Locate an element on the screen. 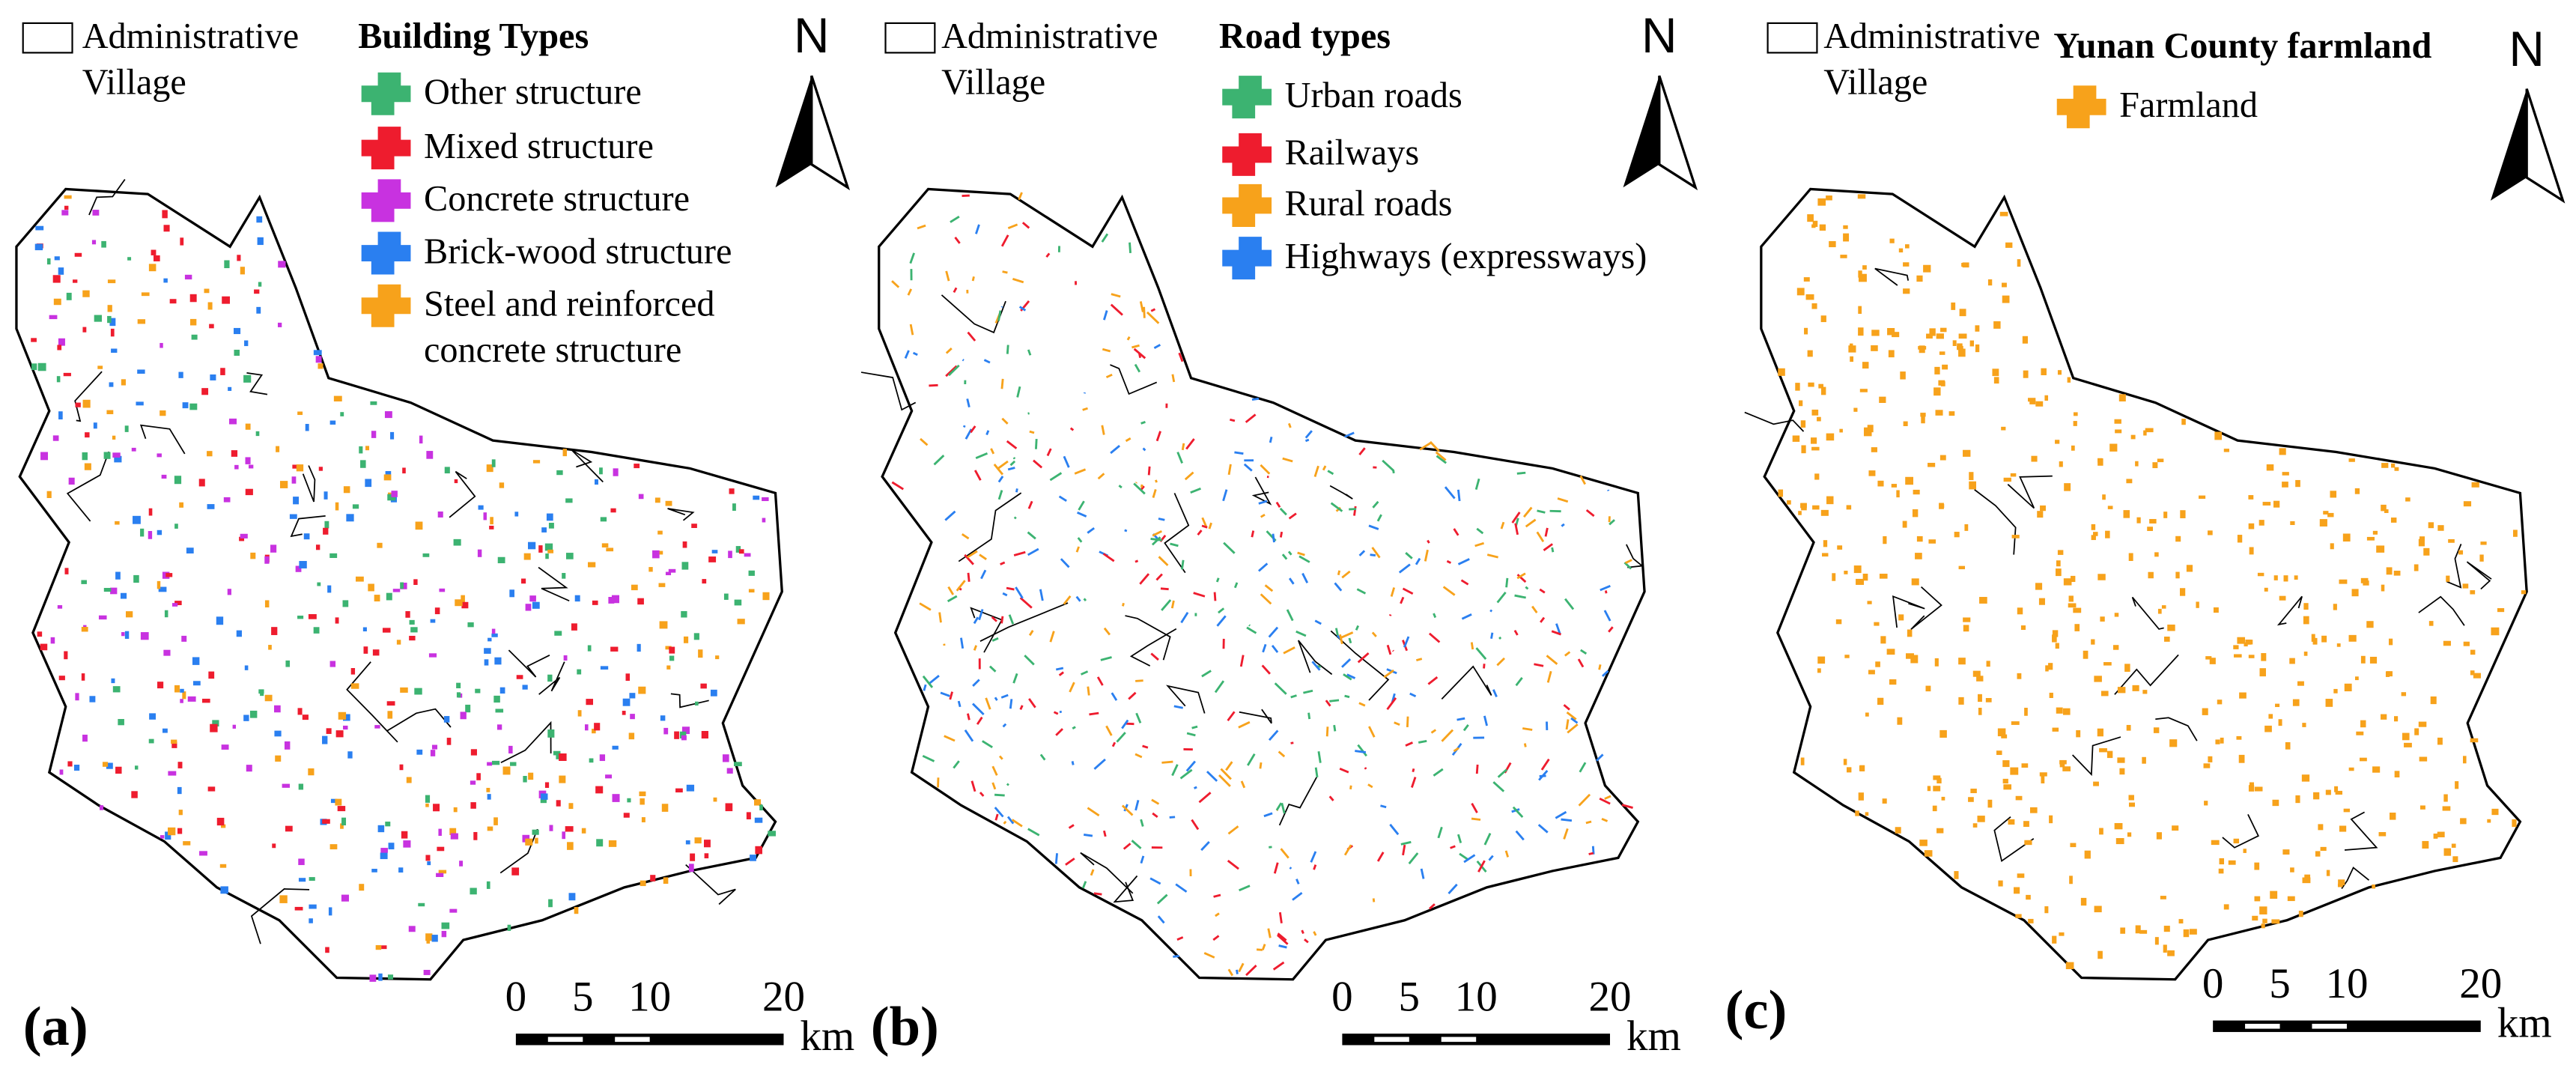 The width and height of the screenshot is (2576, 1065). legend-label: Urban roads is located at coordinates (1373, 95).